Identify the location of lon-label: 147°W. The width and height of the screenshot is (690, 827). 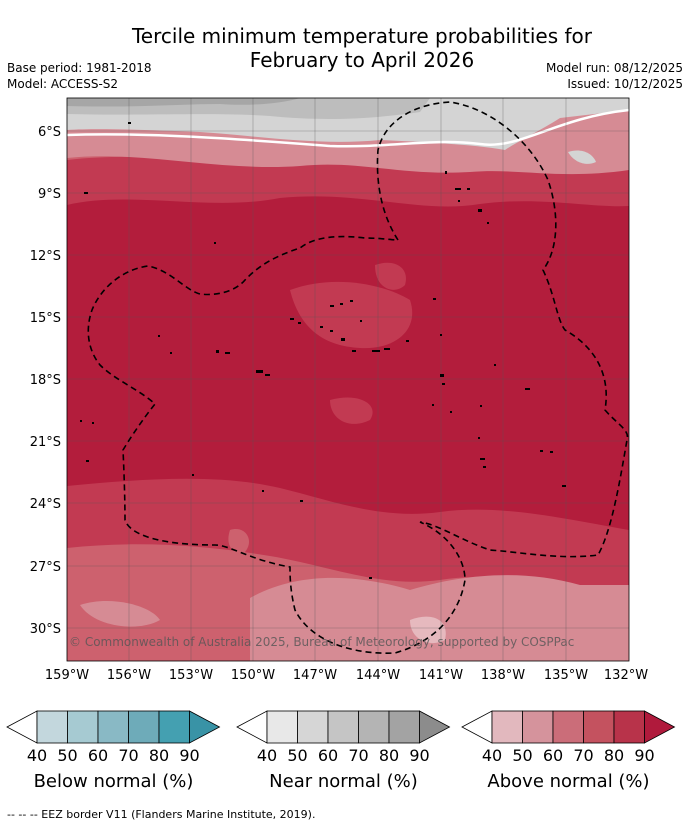
(315, 675).